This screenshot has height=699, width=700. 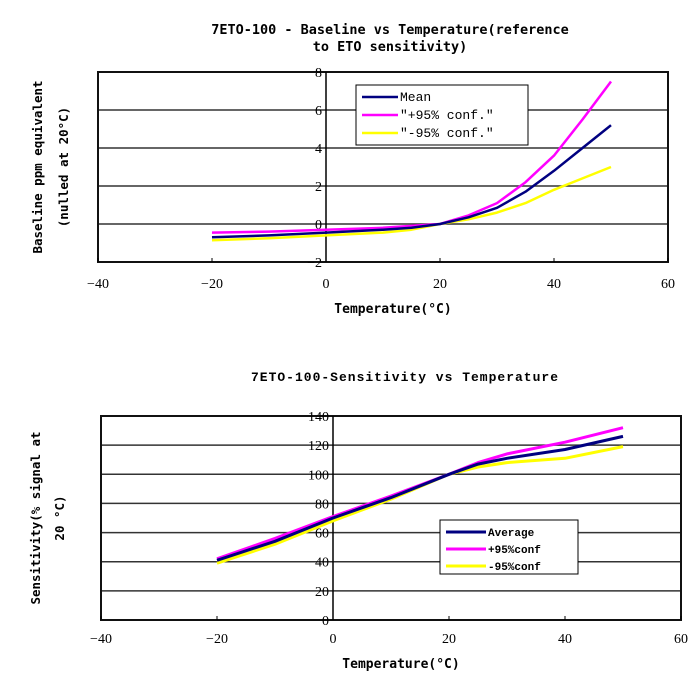 I want to click on chart1-y-tick-label: 4, so click(x=318, y=149).